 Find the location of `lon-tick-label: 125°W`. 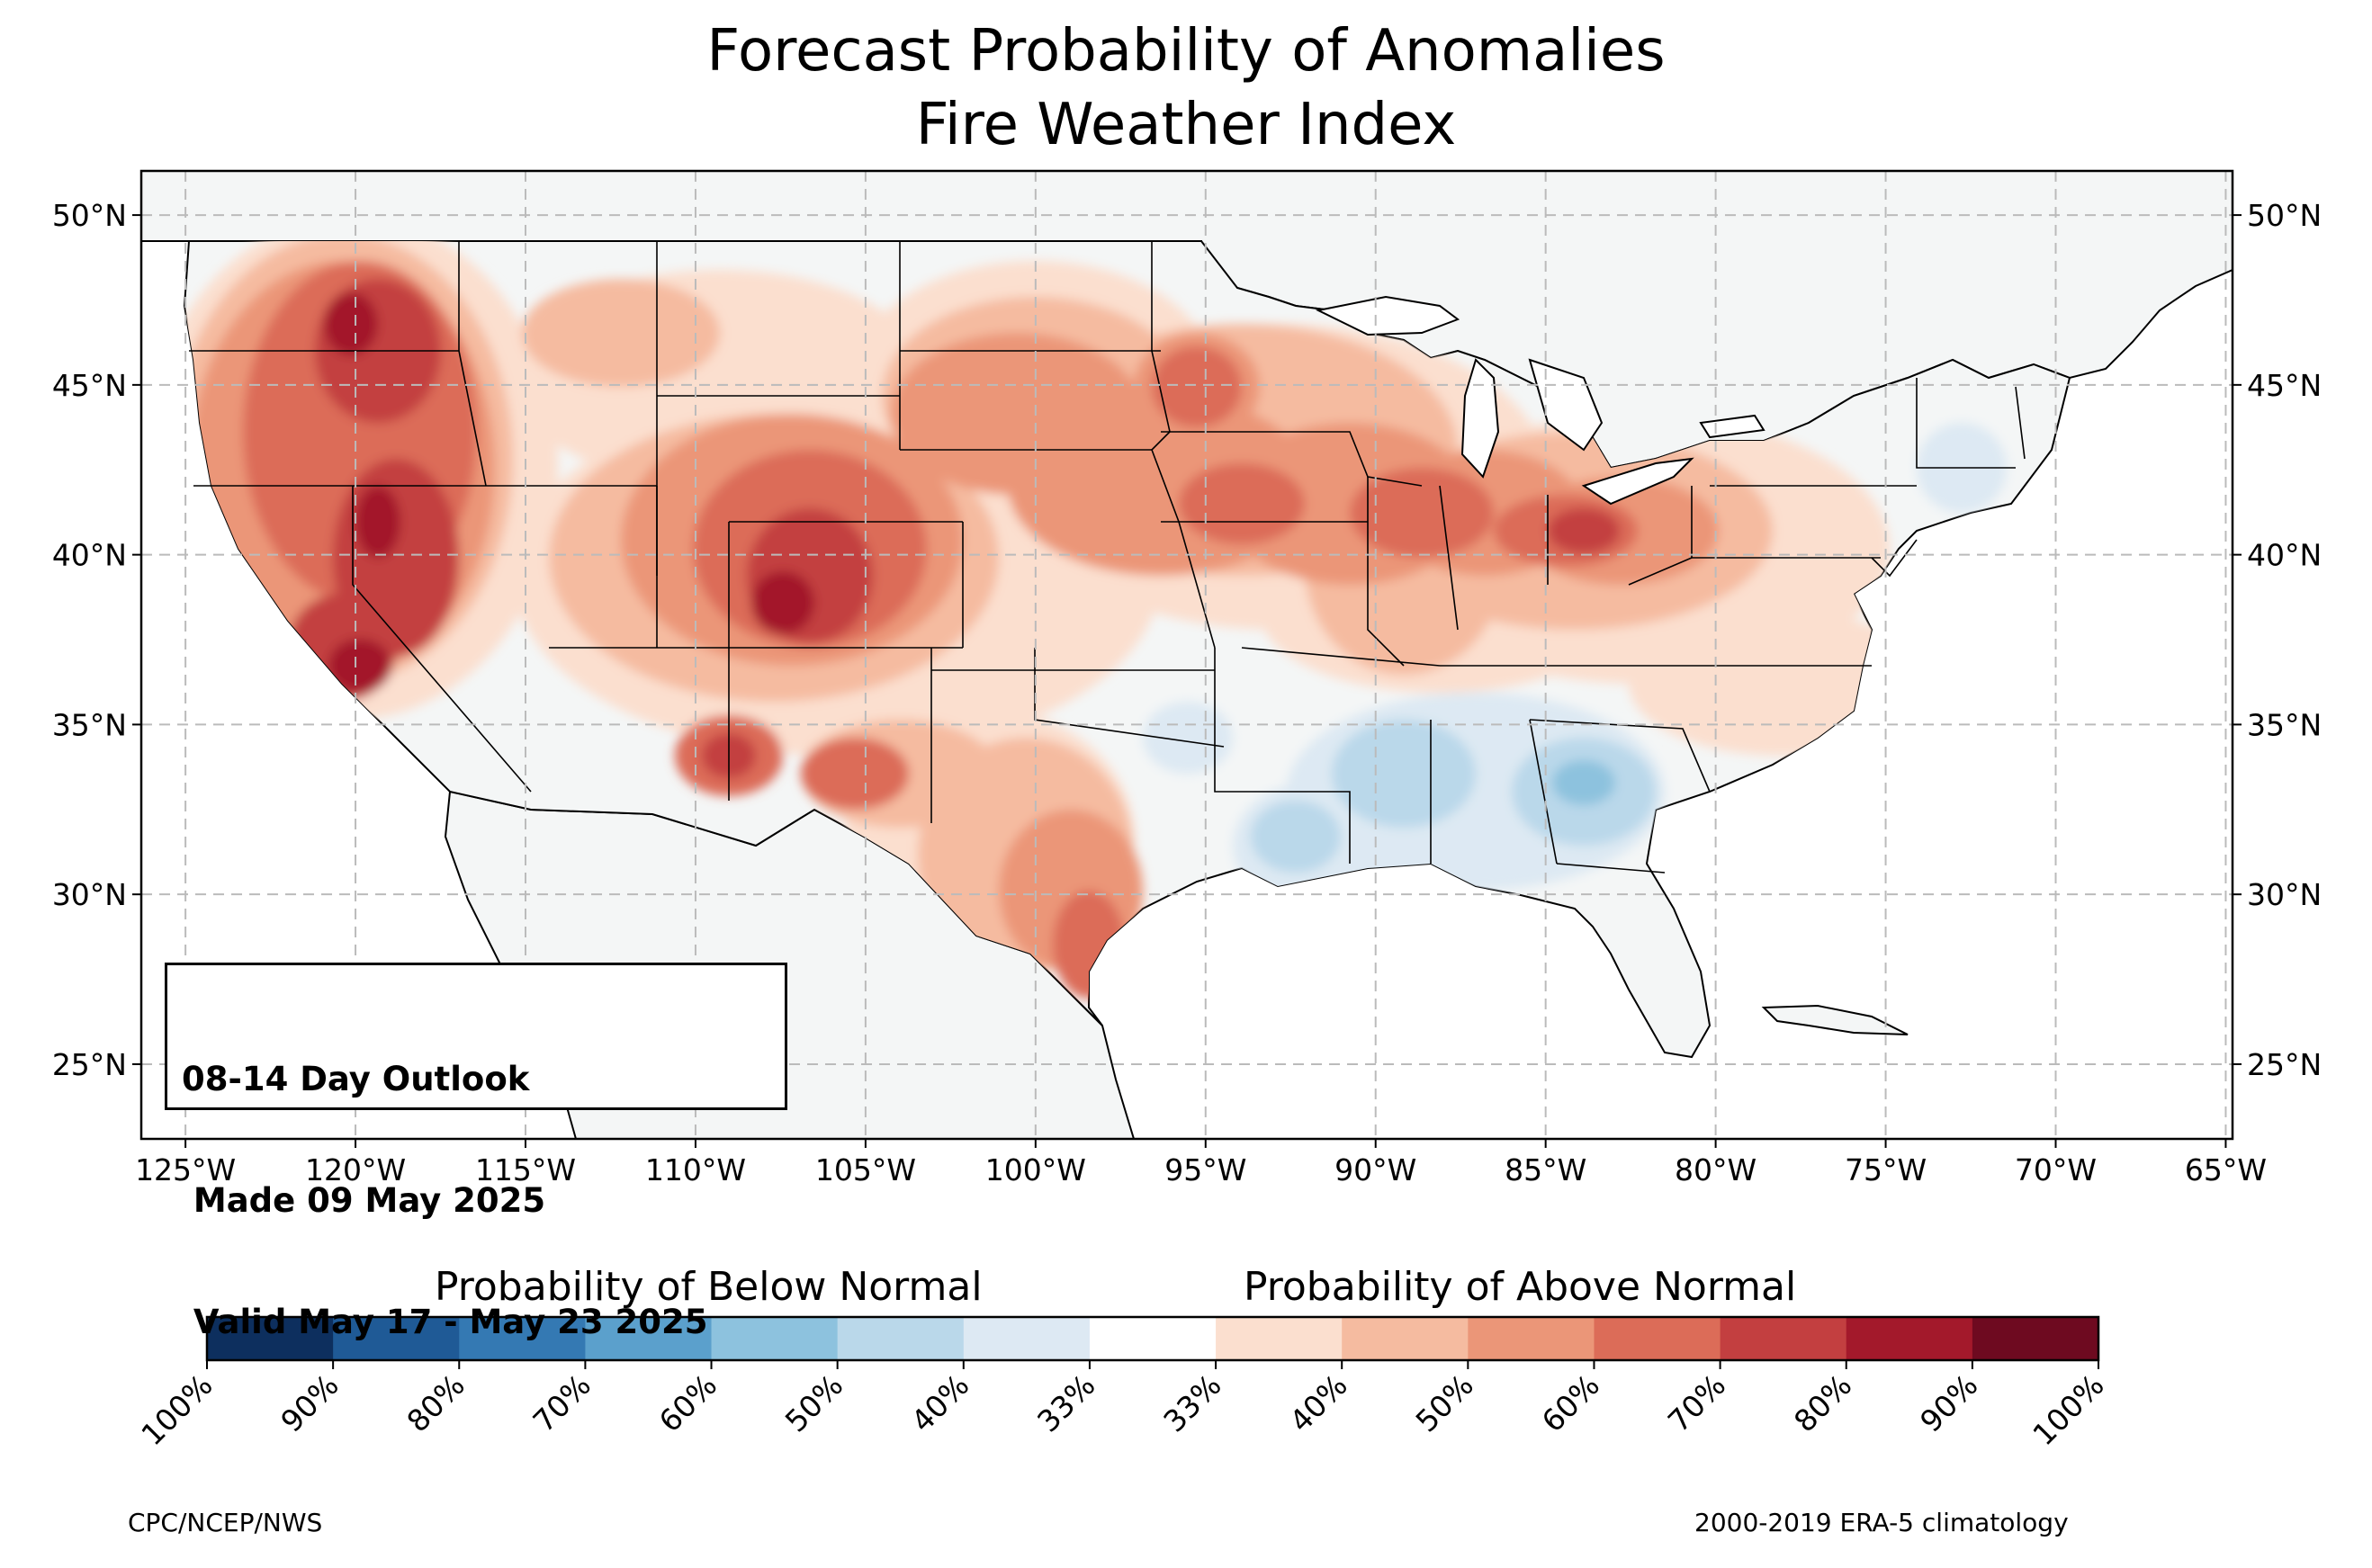

lon-tick-label: 125°W is located at coordinates (185, 1169).